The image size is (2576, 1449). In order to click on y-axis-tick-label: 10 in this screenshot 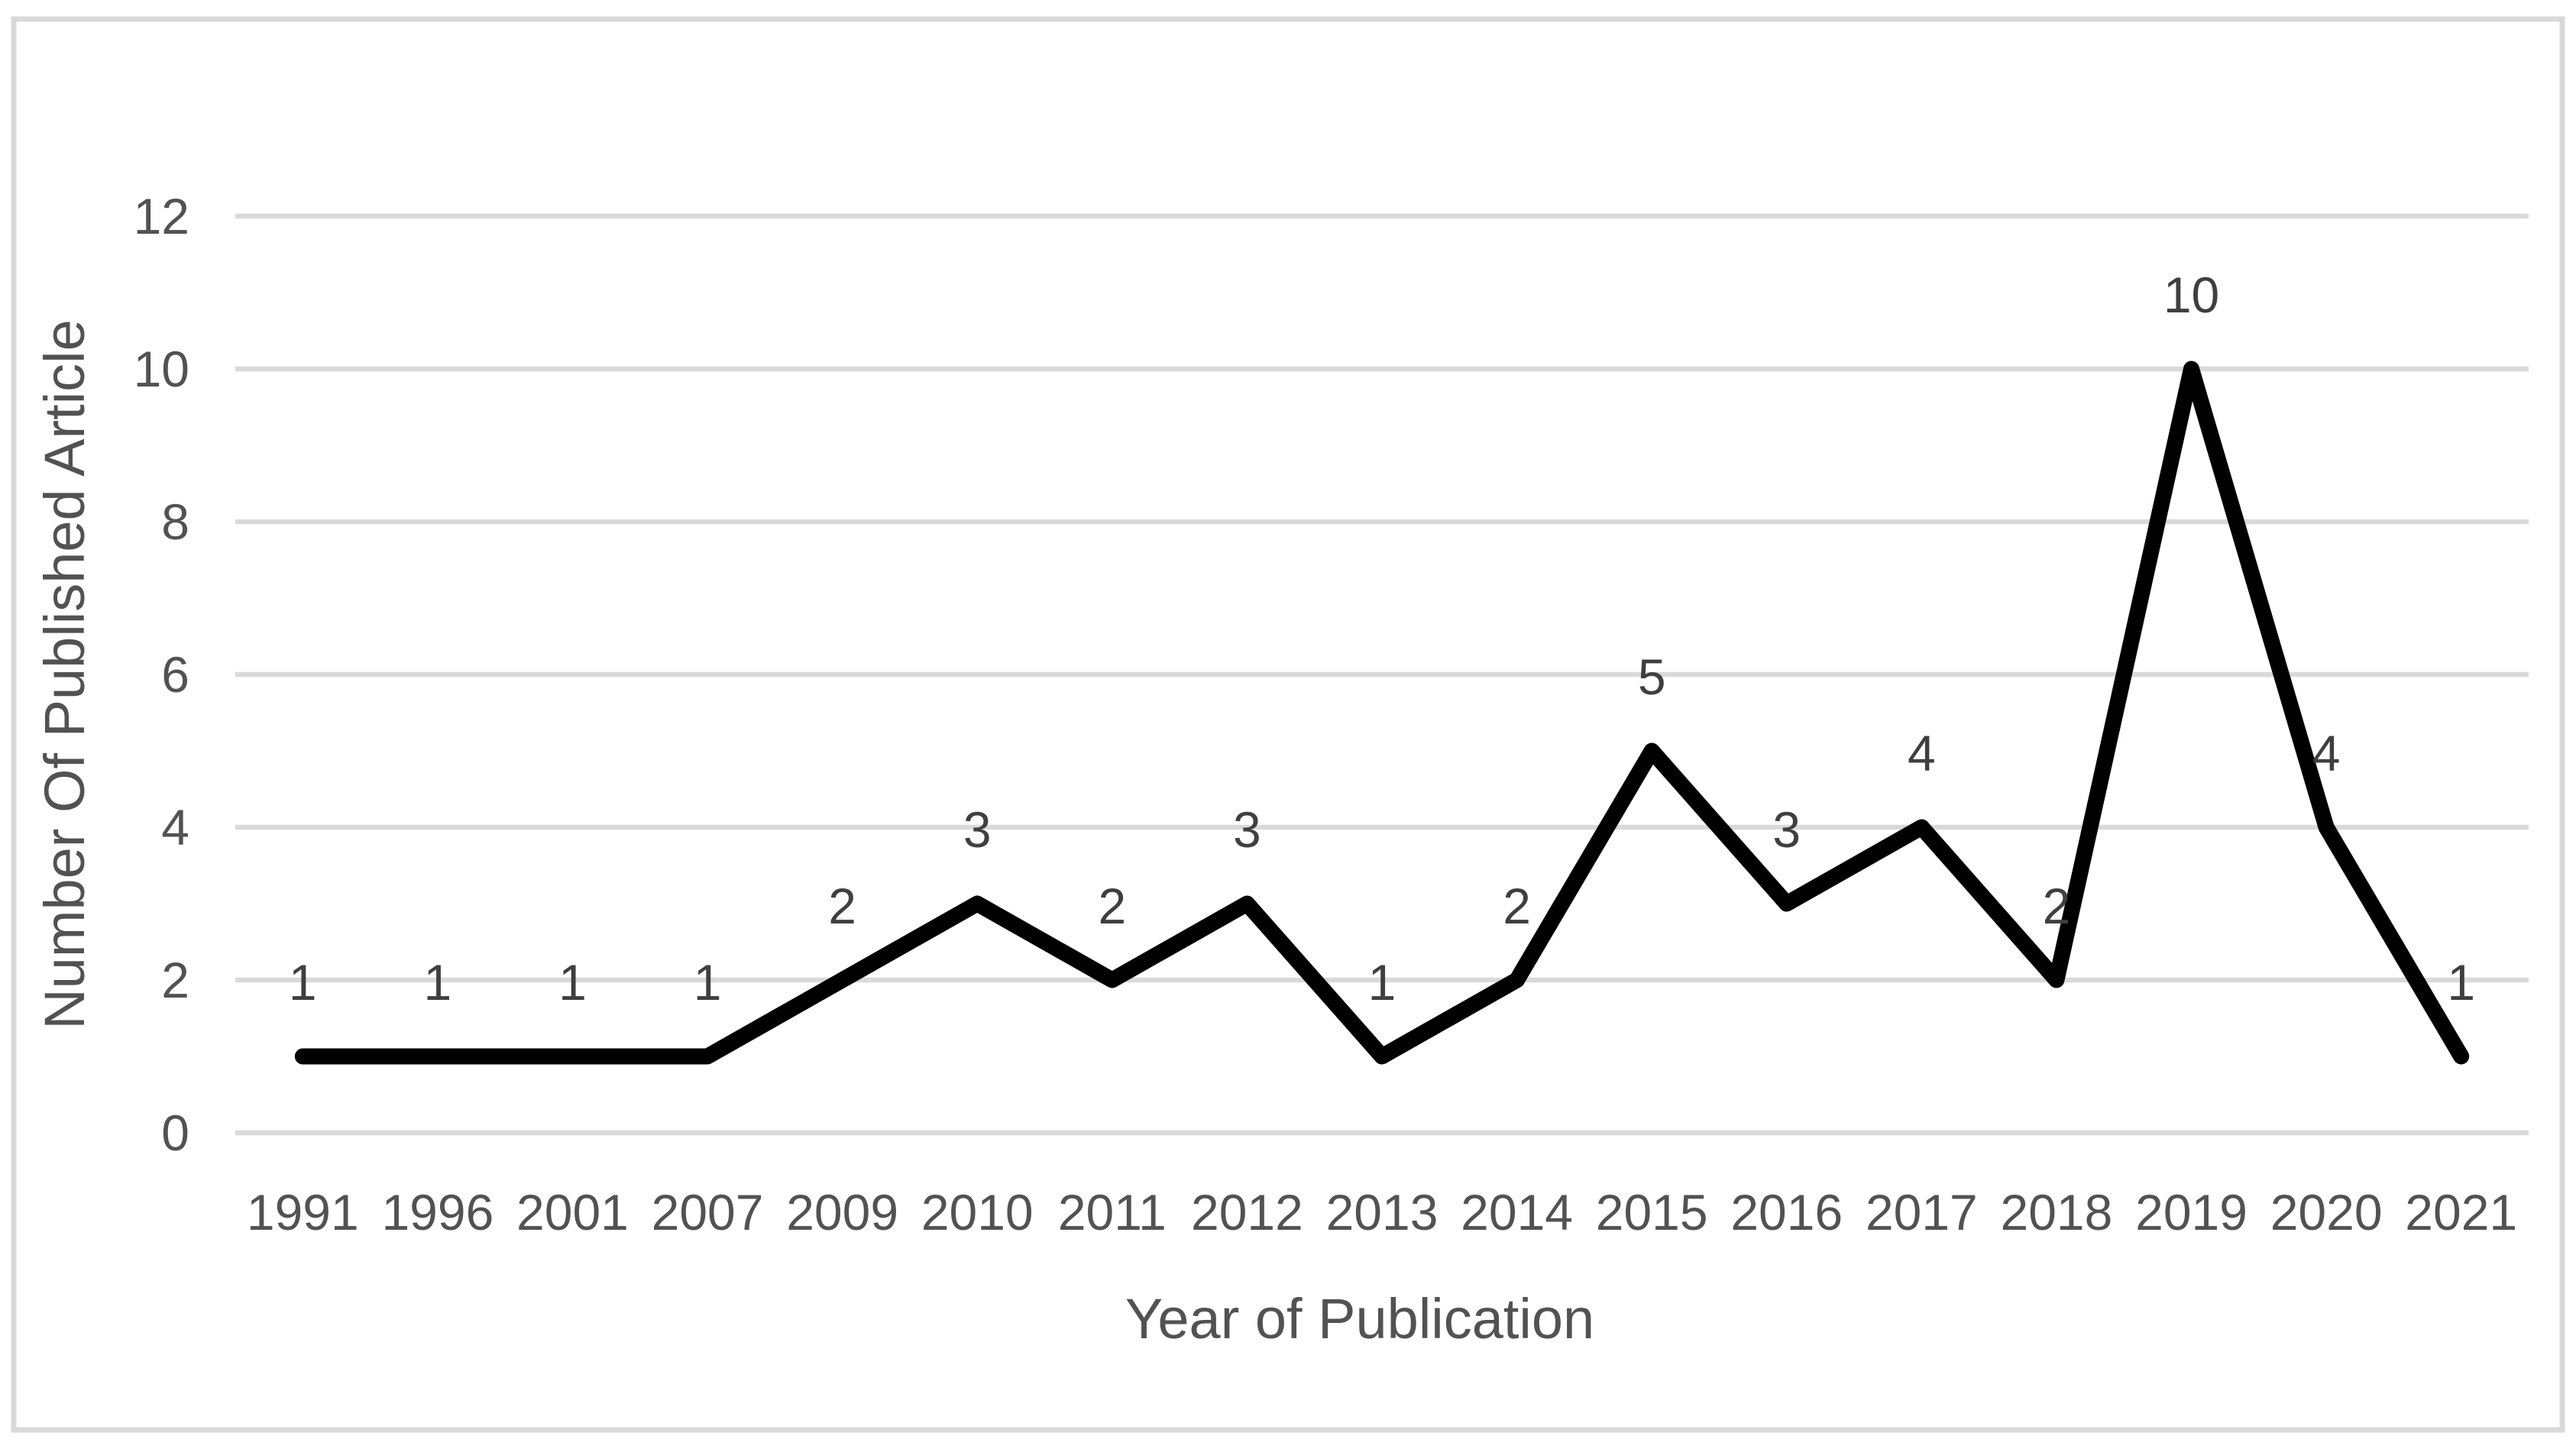, I will do `click(161, 369)`.